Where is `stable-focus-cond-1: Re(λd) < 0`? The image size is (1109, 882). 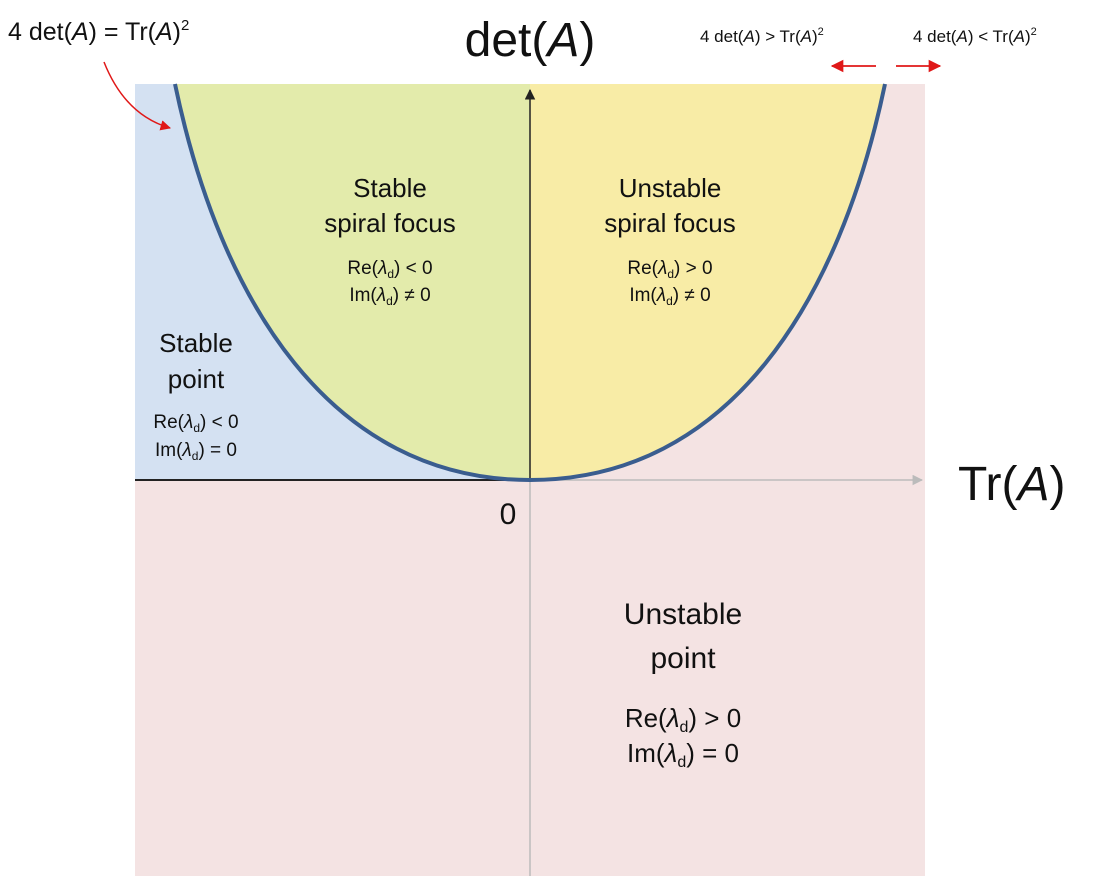 stable-focus-cond-1: Re(λd) < 0 is located at coordinates (389, 269).